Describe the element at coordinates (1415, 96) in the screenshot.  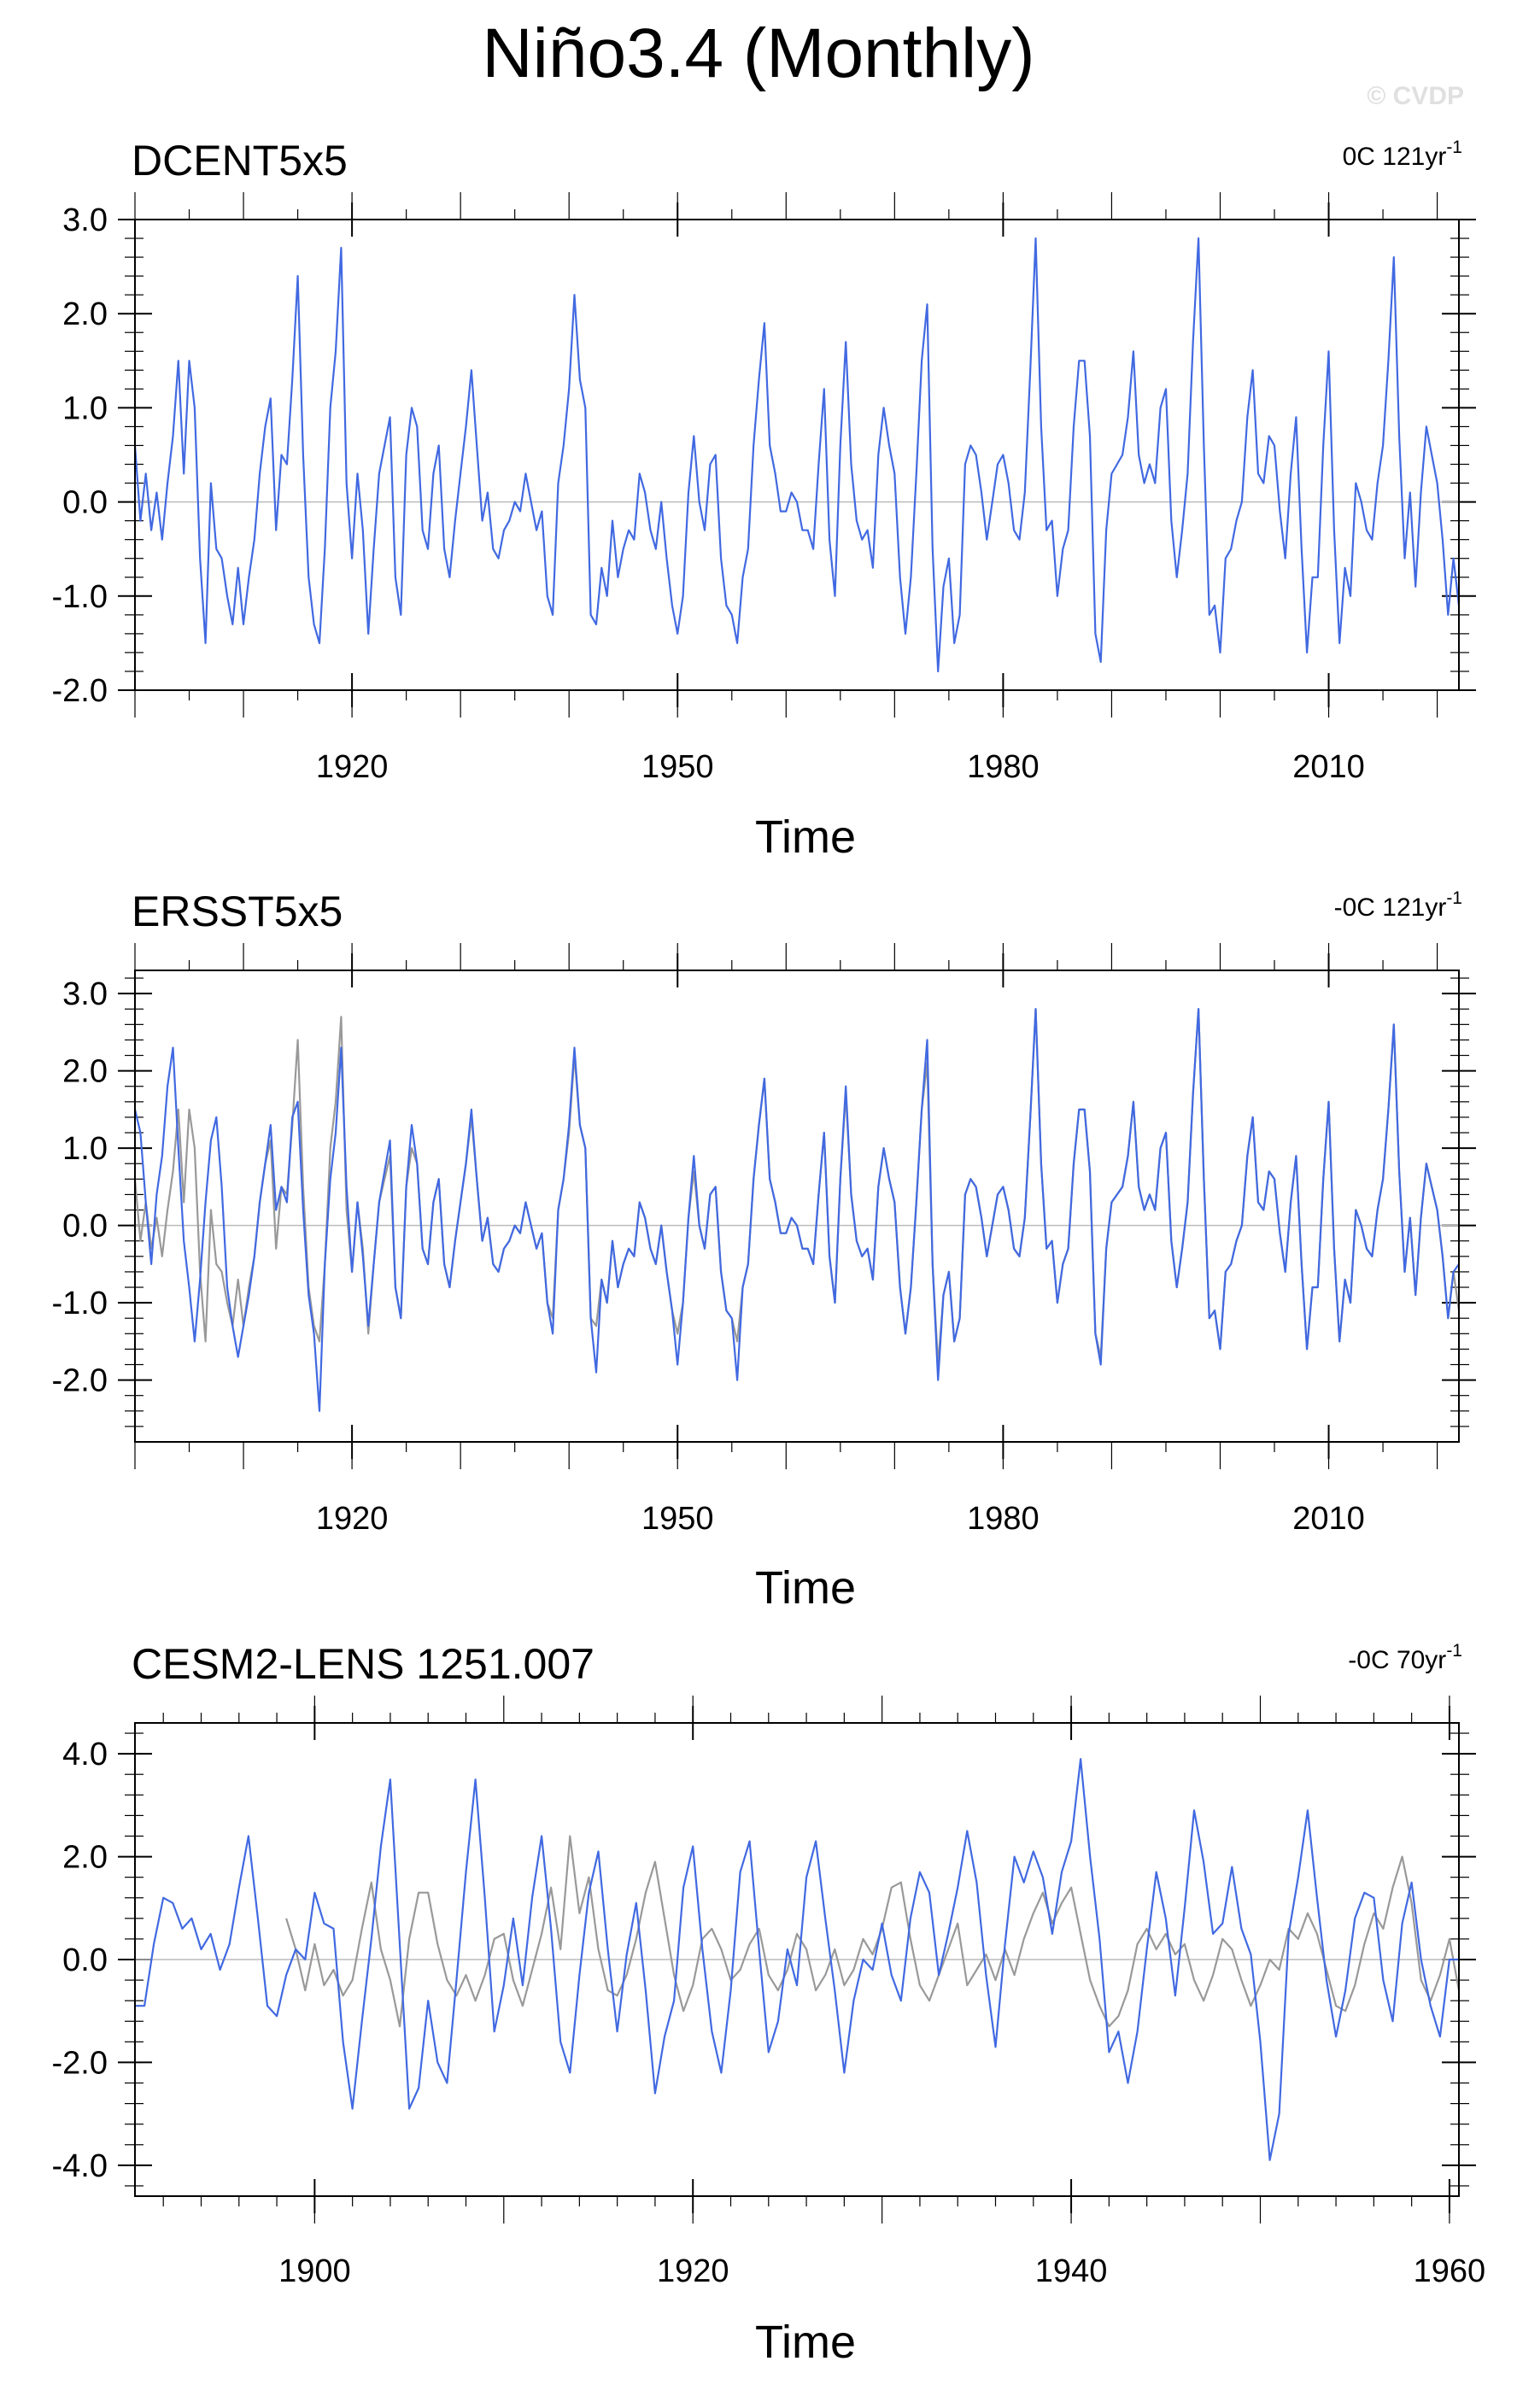
I see `copyright-mark: © CVDP` at that location.